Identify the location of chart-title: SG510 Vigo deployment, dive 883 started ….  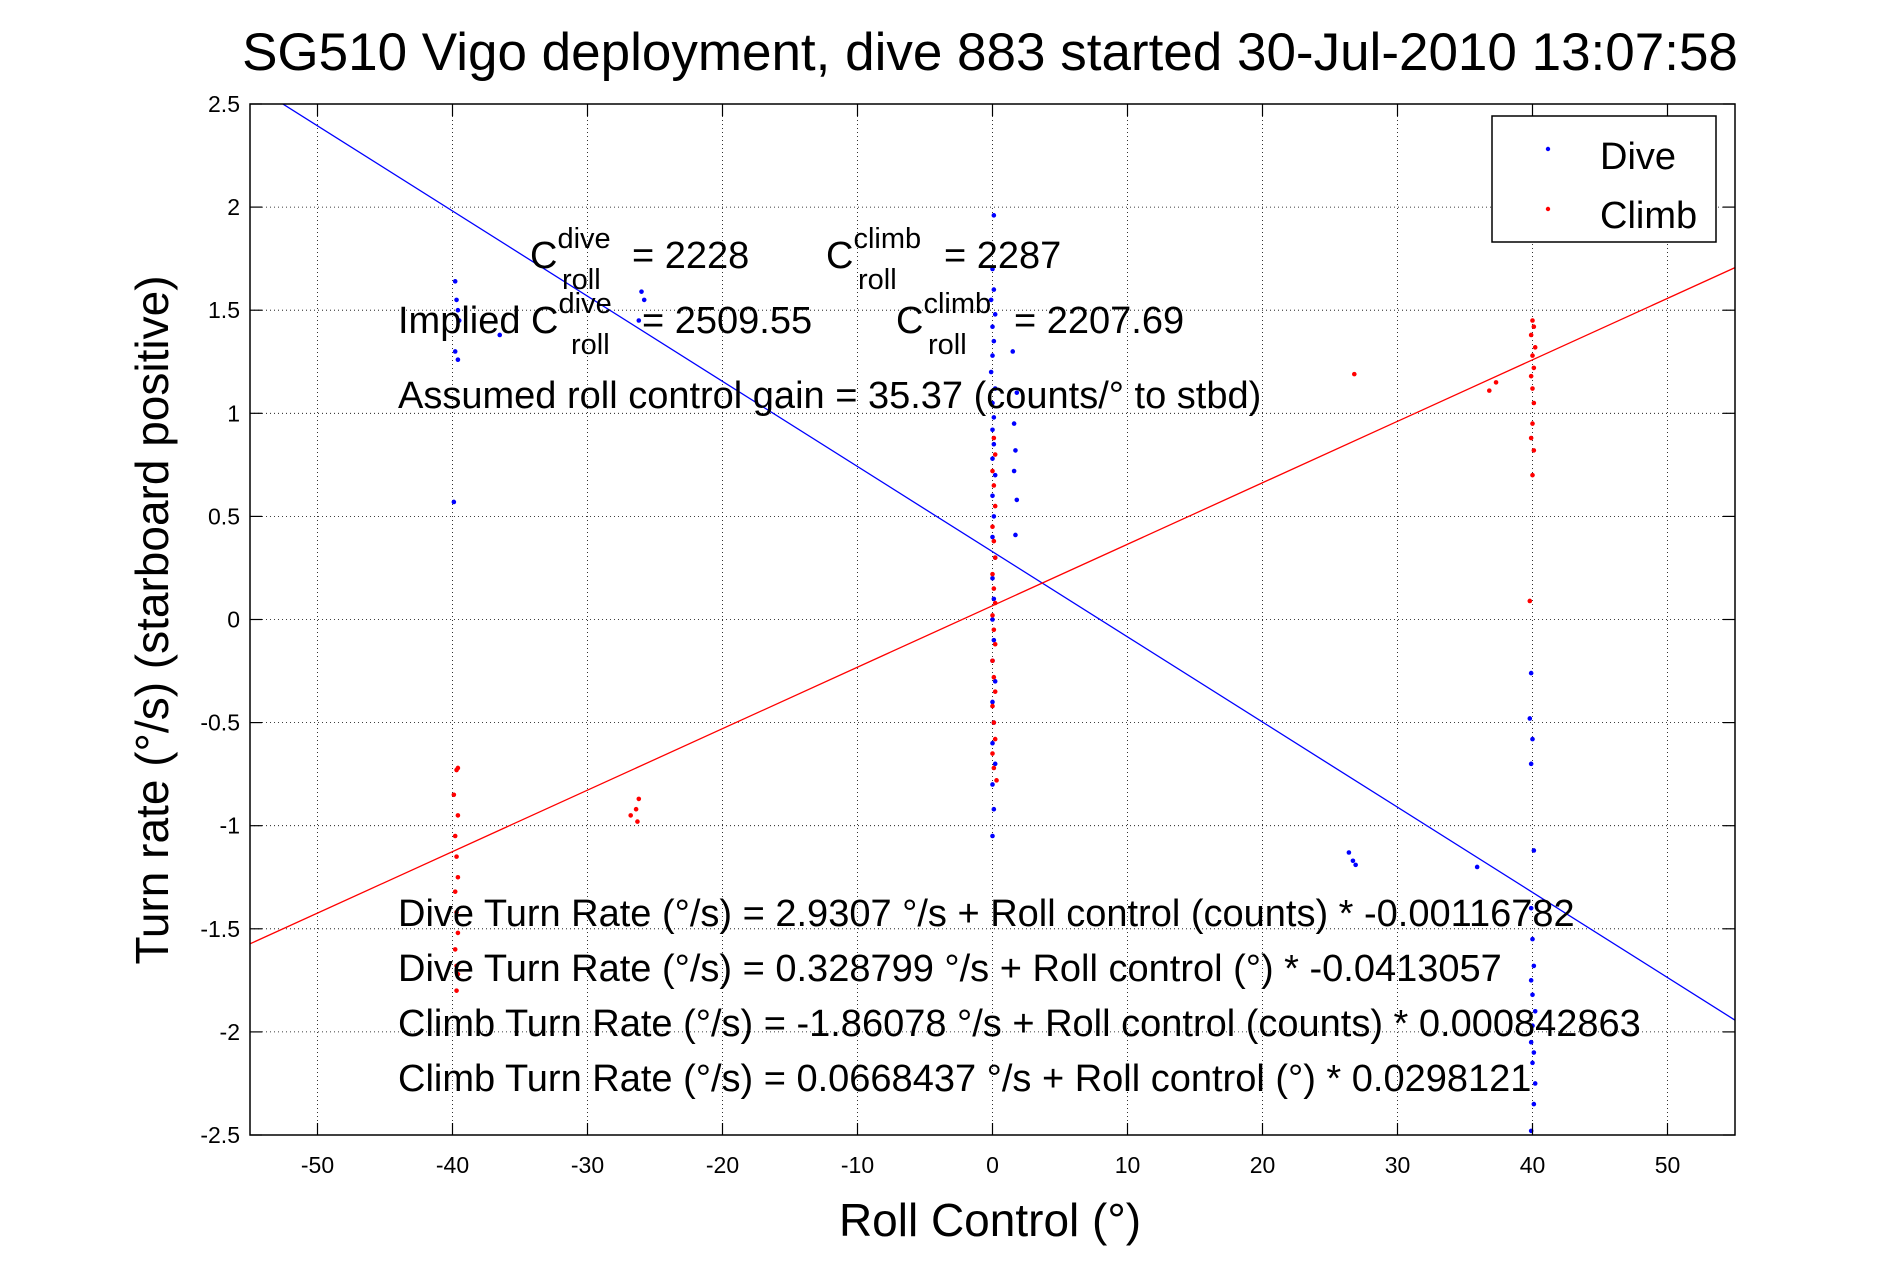
(990, 52).